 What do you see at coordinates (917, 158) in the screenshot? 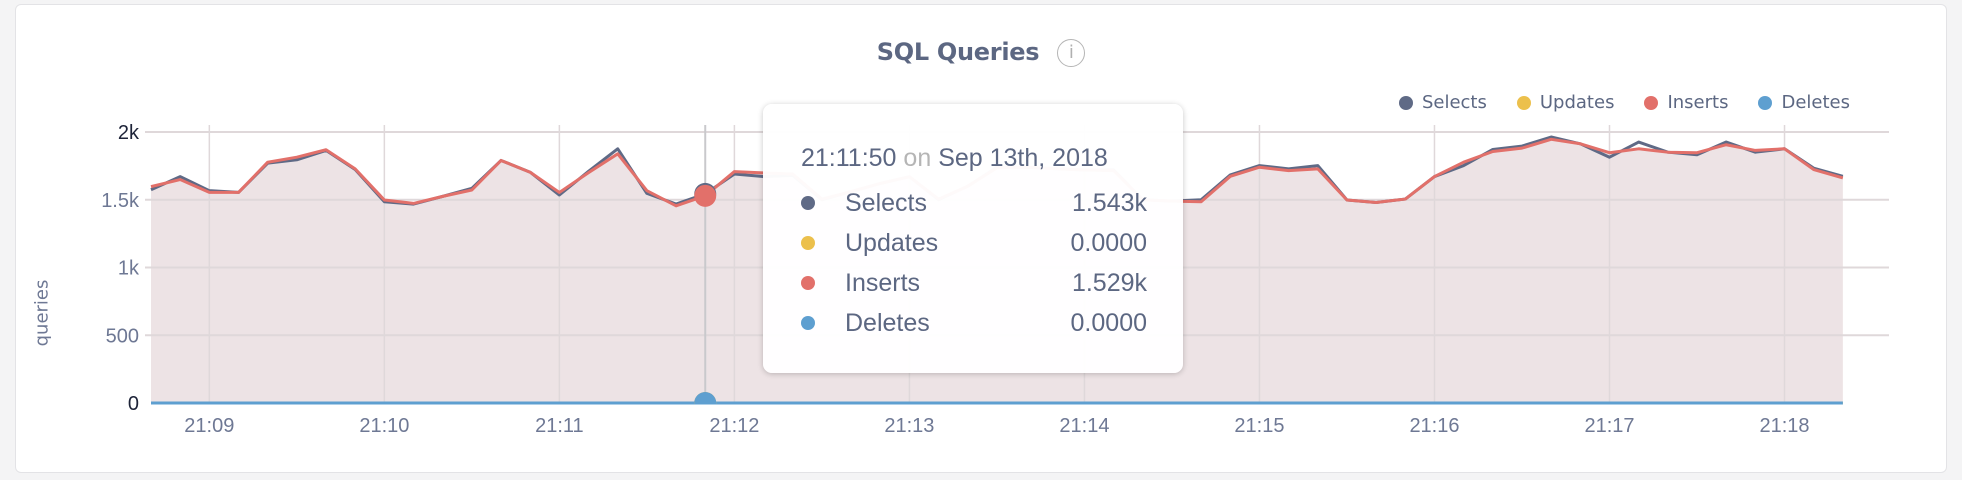
I see `tooltip-on: on` at bounding box center [917, 158].